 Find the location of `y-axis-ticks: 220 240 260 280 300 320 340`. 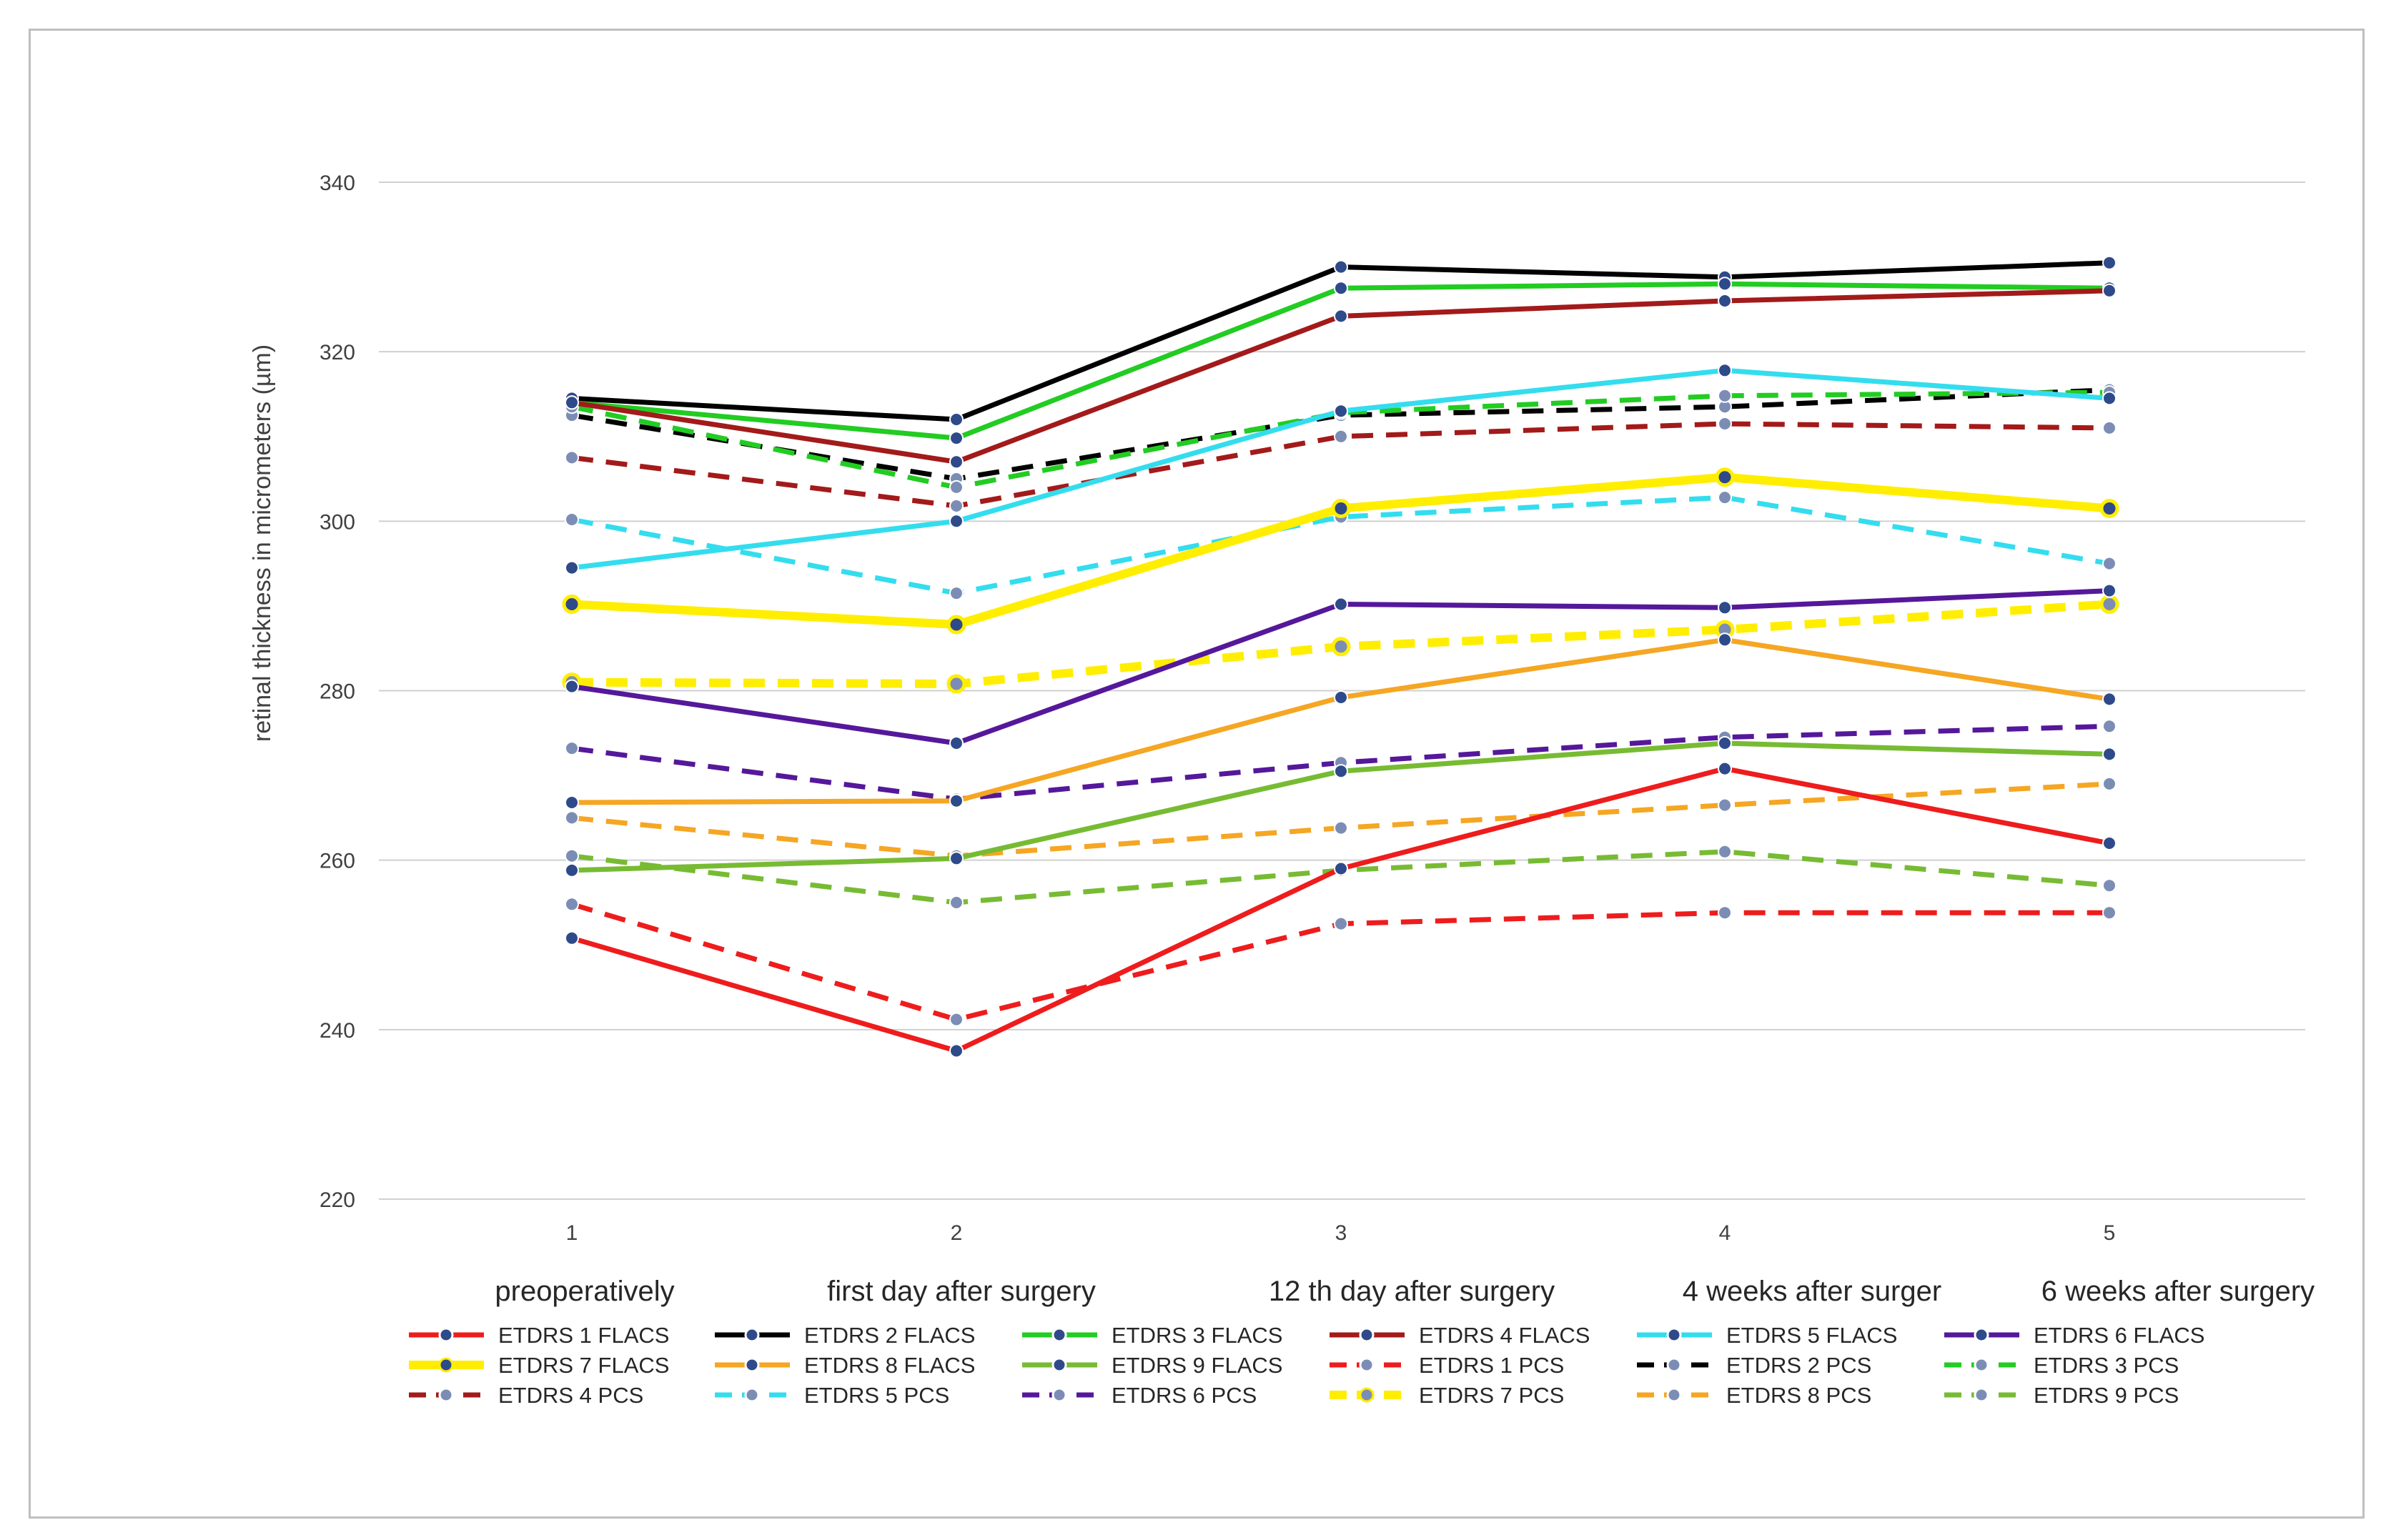

y-axis-ticks: 220 240 260 280 300 320 340 is located at coordinates (337, 692).